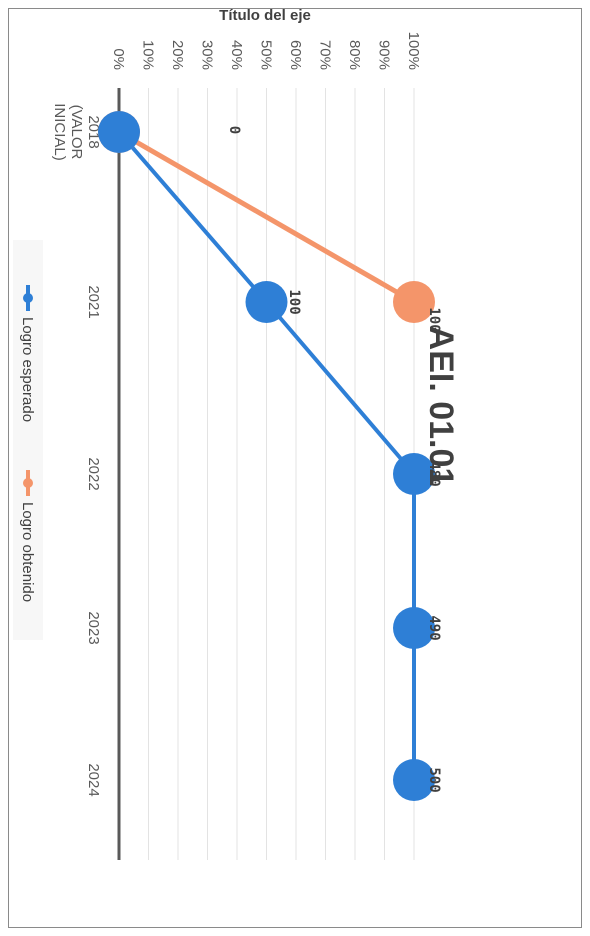 This screenshot has width=590, height=936. I want to click on legend-background, so click(28, 440).